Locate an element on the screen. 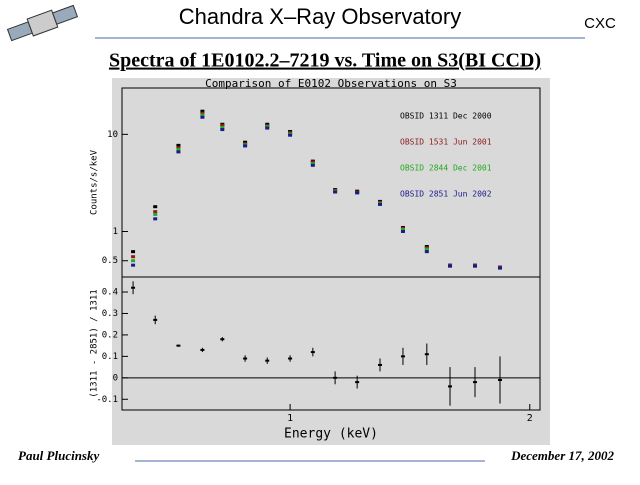 Image resolution: width=640 pixels, height=485 pixels. y-tick-label: 0.1 is located at coordinates (110, 357).